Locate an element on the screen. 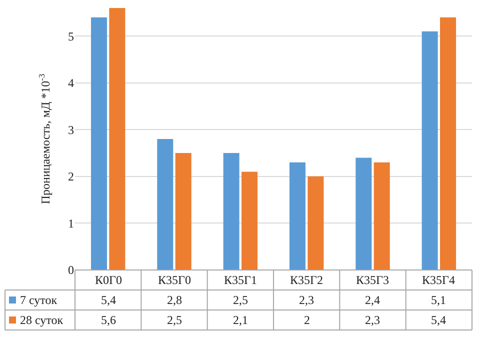  y-tick-label: 5 is located at coordinates (71, 36).